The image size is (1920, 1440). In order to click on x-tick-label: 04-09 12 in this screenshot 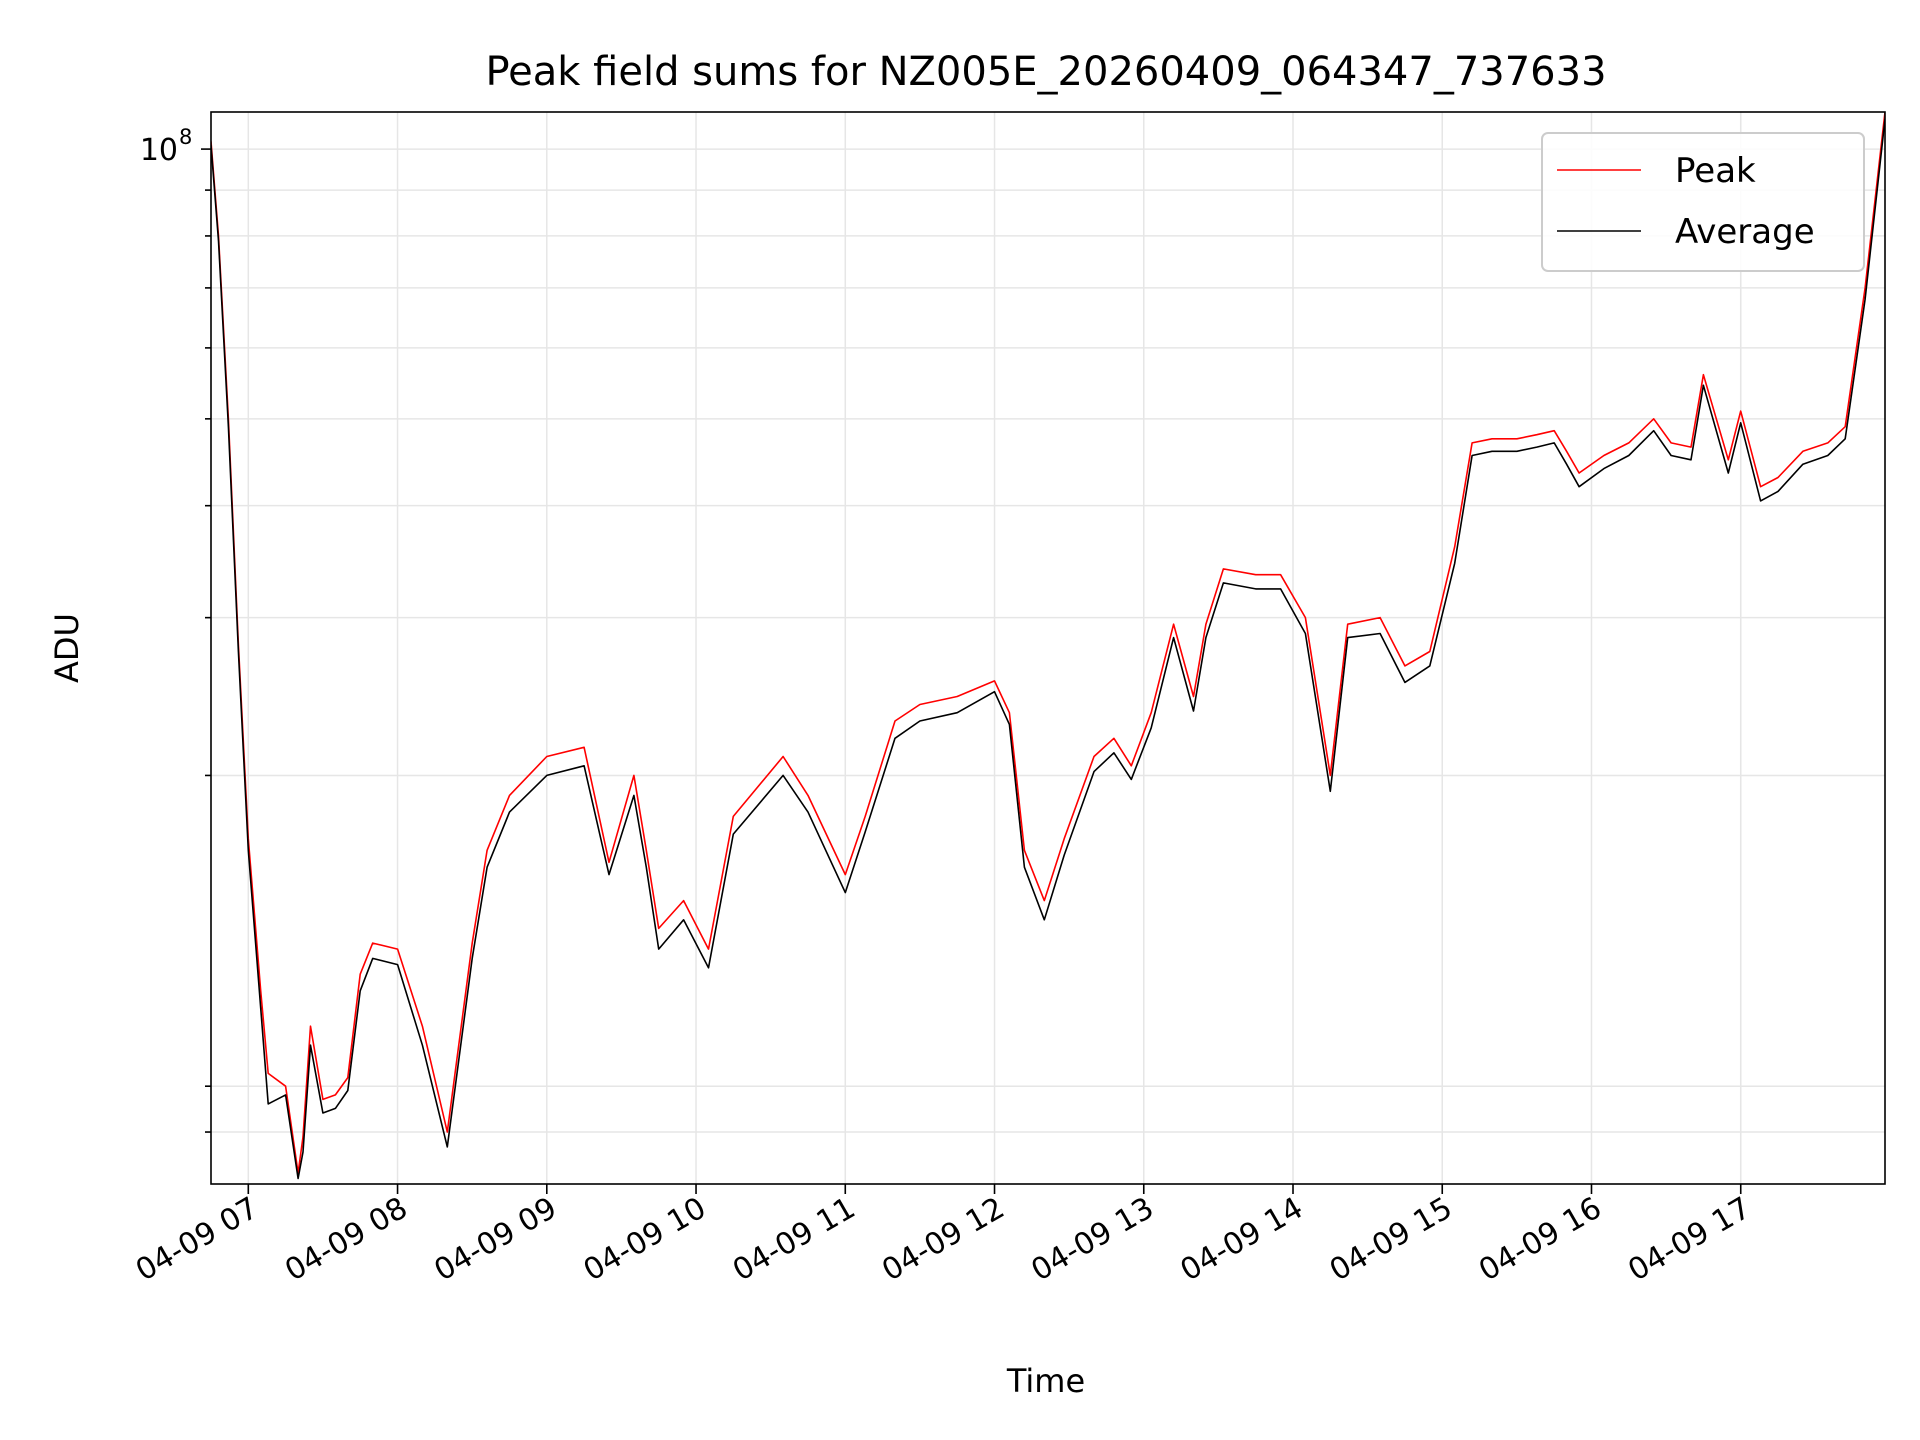, I will do `click(943, 1240)`.